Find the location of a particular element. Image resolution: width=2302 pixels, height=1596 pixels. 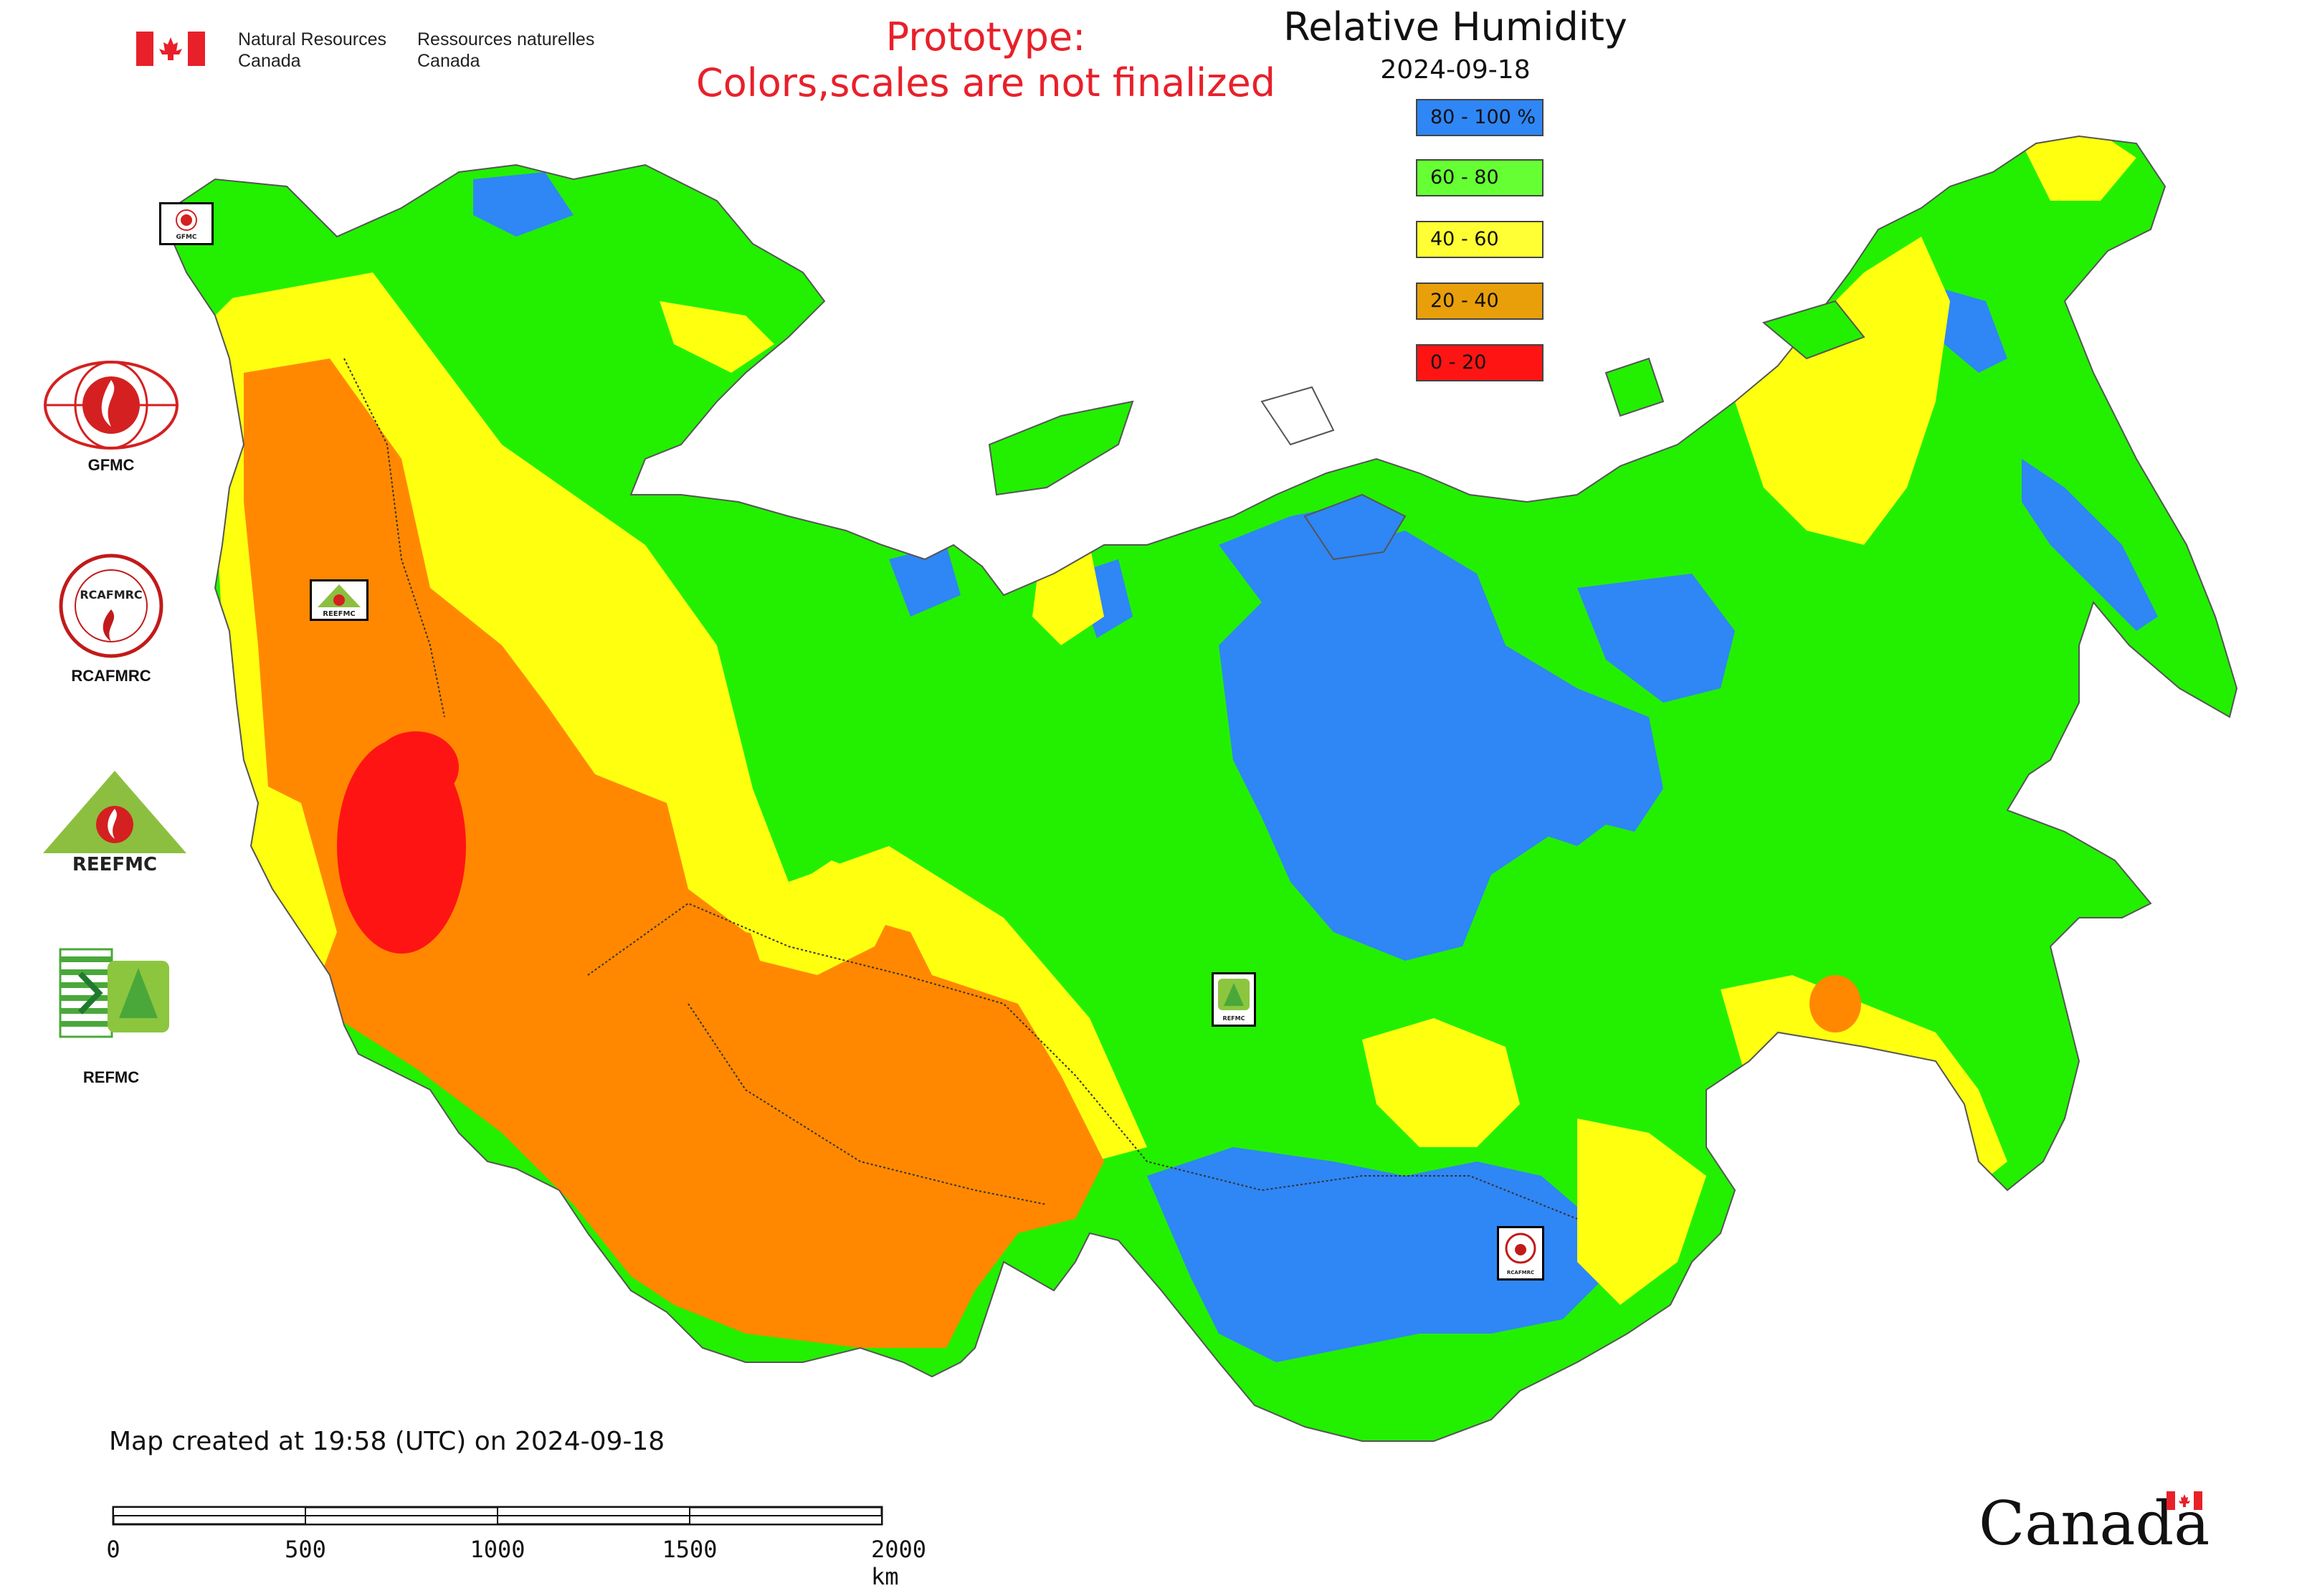

reefmc-logo: REEFMC is located at coordinates (114, 823).